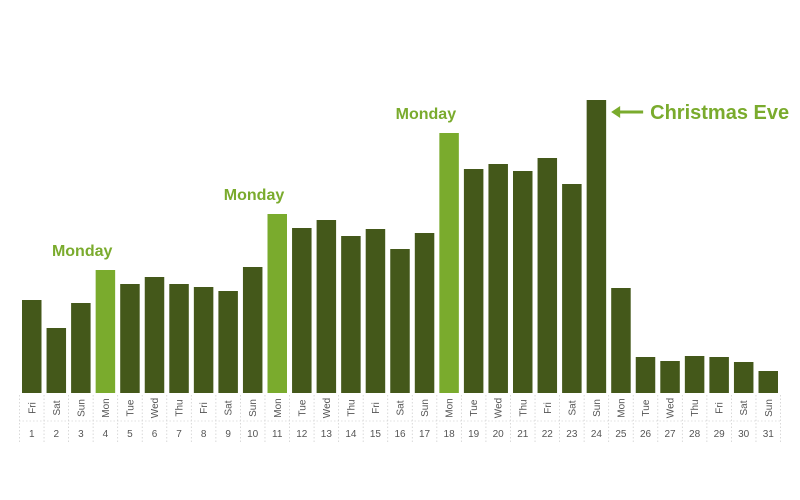 Image resolution: width=800 pixels, height=500 pixels. Describe the element at coordinates (253, 434) in the screenshot. I see `date-label: 10` at that location.